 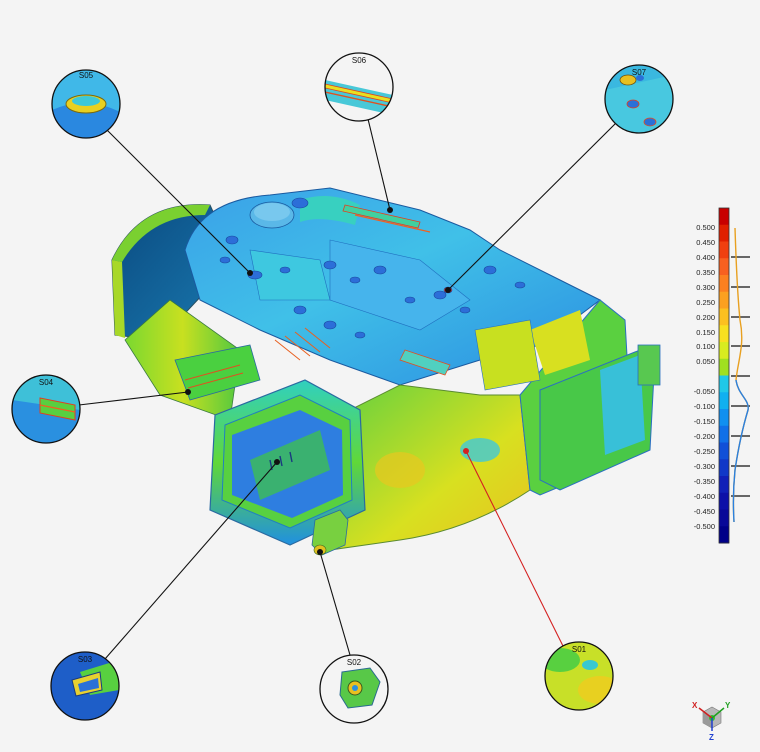 What do you see at coordinates (466, 451) in the screenshot?
I see `anchor-s01` at bounding box center [466, 451].